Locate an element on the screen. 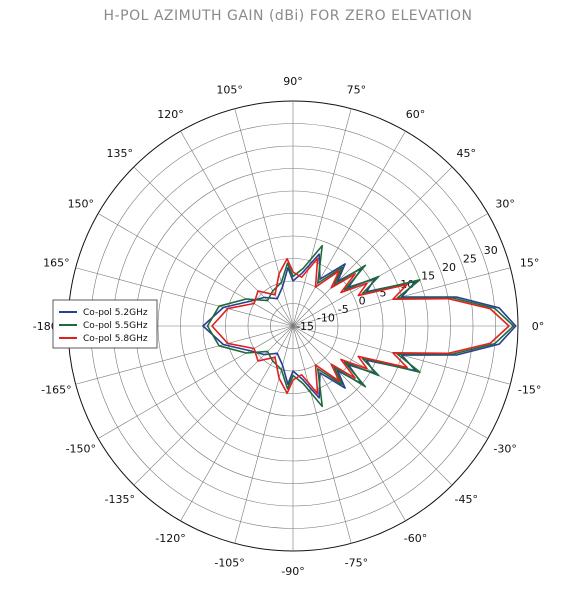 The height and width of the screenshot is (601, 576). angle-tick-label: 0° is located at coordinates (538, 326).